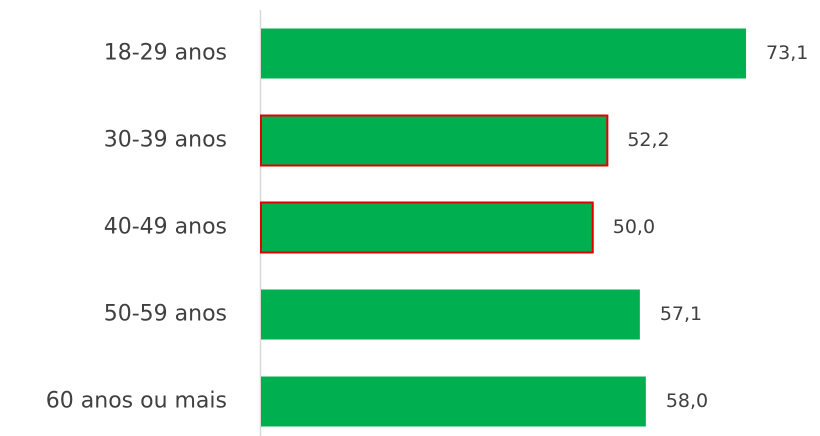 Image resolution: width=820 pixels, height=436 pixels. What do you see at coordinates (648, 140) in the screenshot?
I see `data-label: 52,2` at bounding box center [648, 140].